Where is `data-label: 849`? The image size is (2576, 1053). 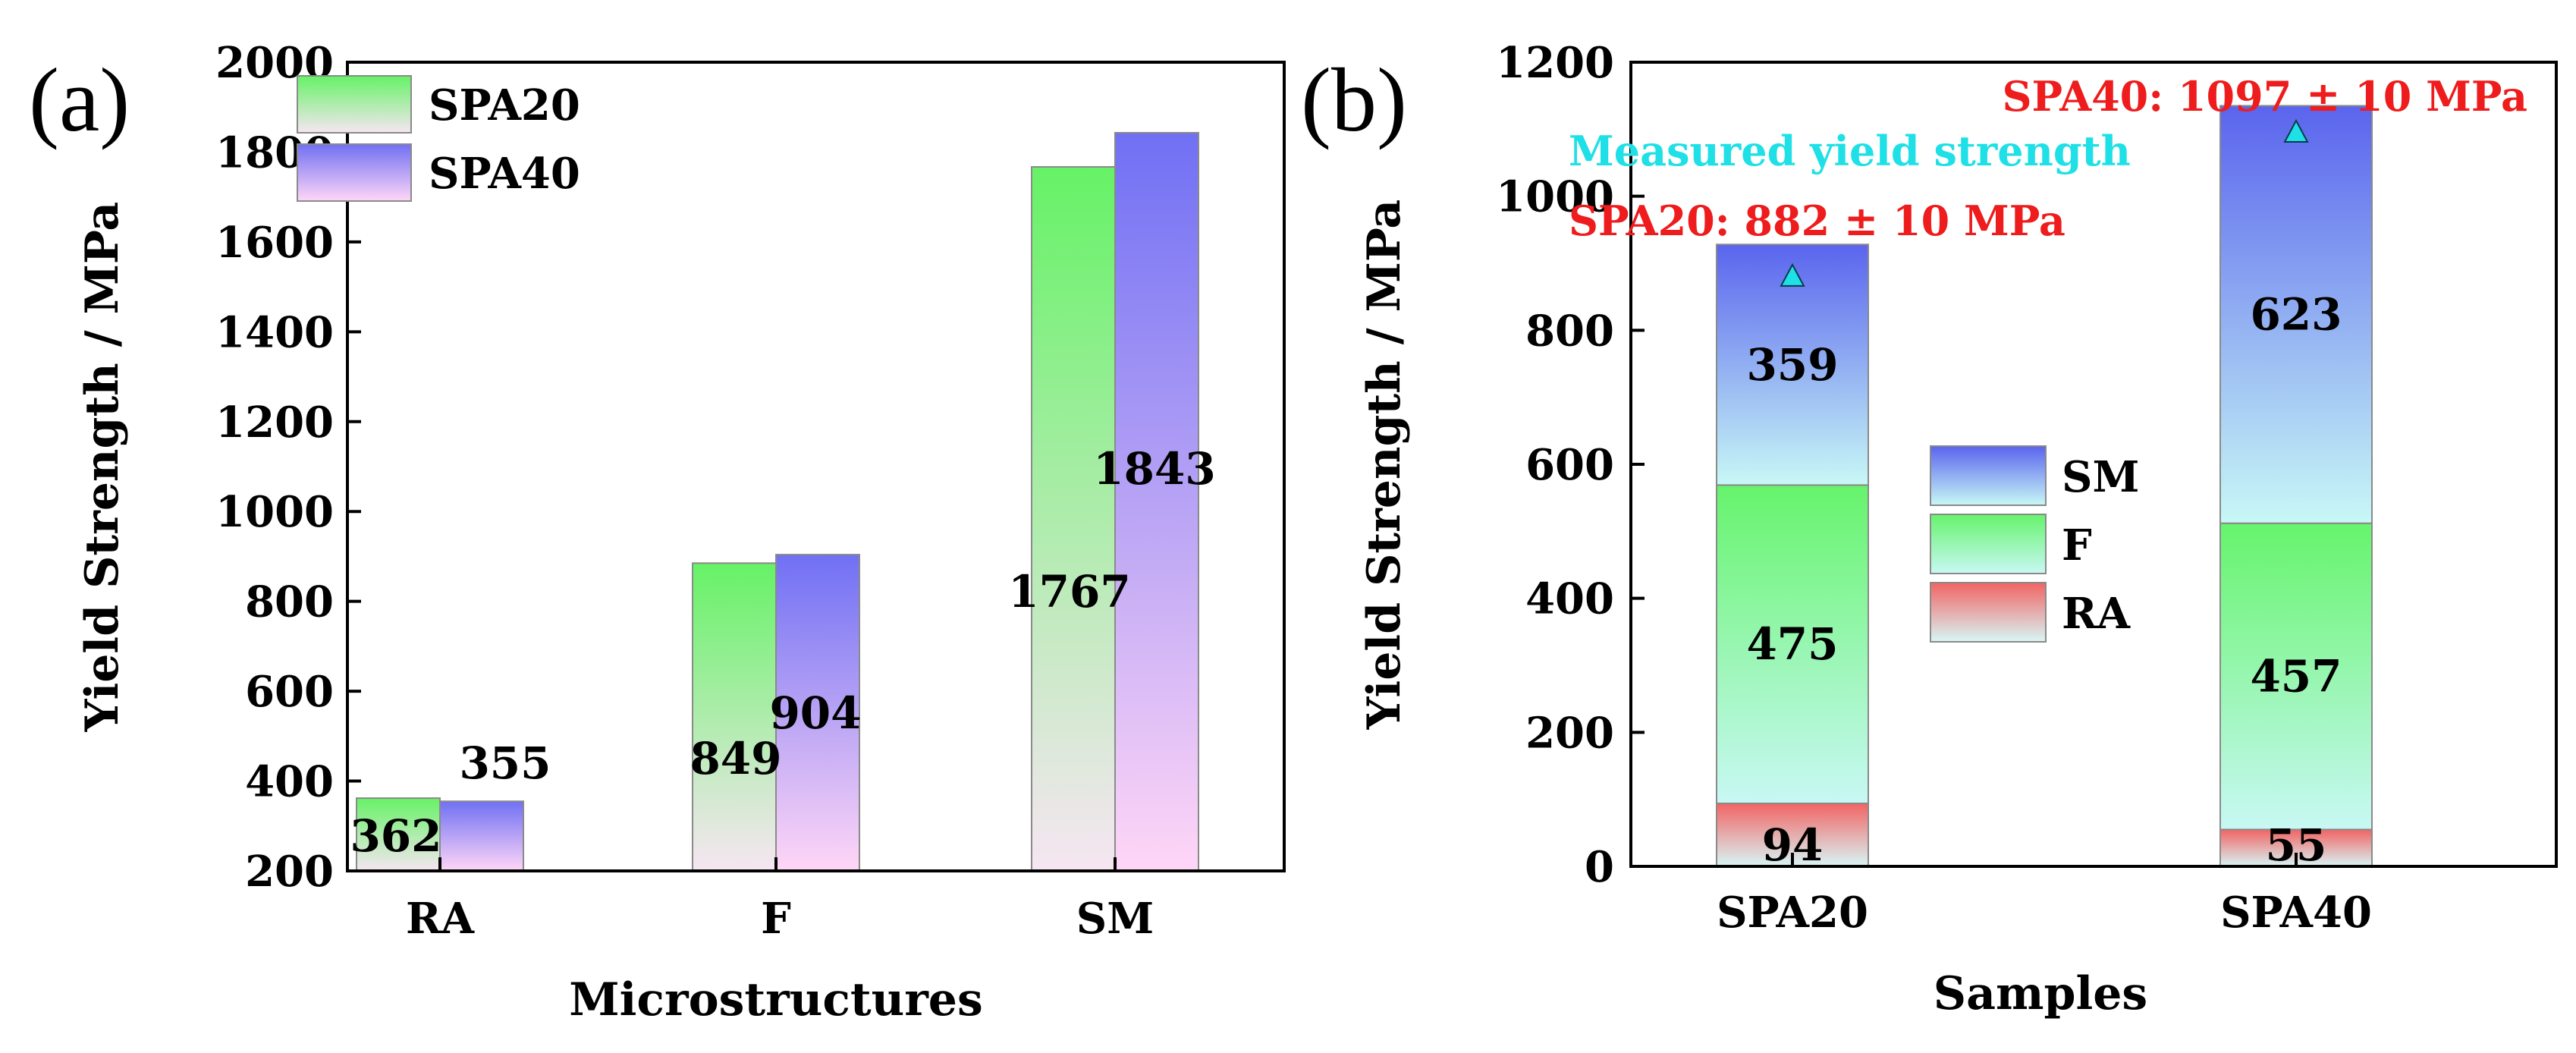
data-label: 849 is located at coordinates (735, 758).